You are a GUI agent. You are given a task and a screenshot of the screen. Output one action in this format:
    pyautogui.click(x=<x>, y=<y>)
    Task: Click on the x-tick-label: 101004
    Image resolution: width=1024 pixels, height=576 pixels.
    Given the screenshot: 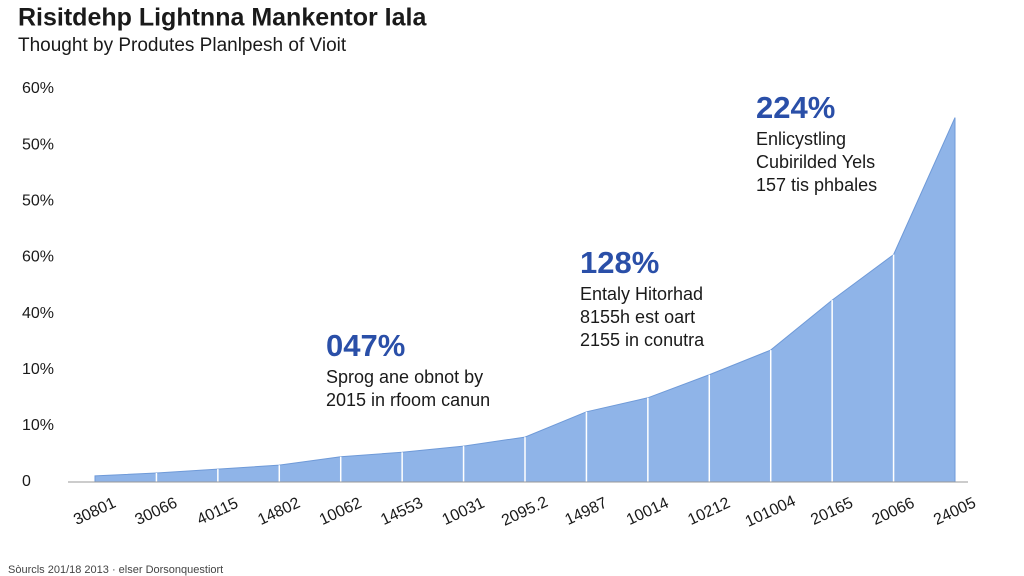 What is the action you would take?
    pyautogui.click(x=771, y=512)
    